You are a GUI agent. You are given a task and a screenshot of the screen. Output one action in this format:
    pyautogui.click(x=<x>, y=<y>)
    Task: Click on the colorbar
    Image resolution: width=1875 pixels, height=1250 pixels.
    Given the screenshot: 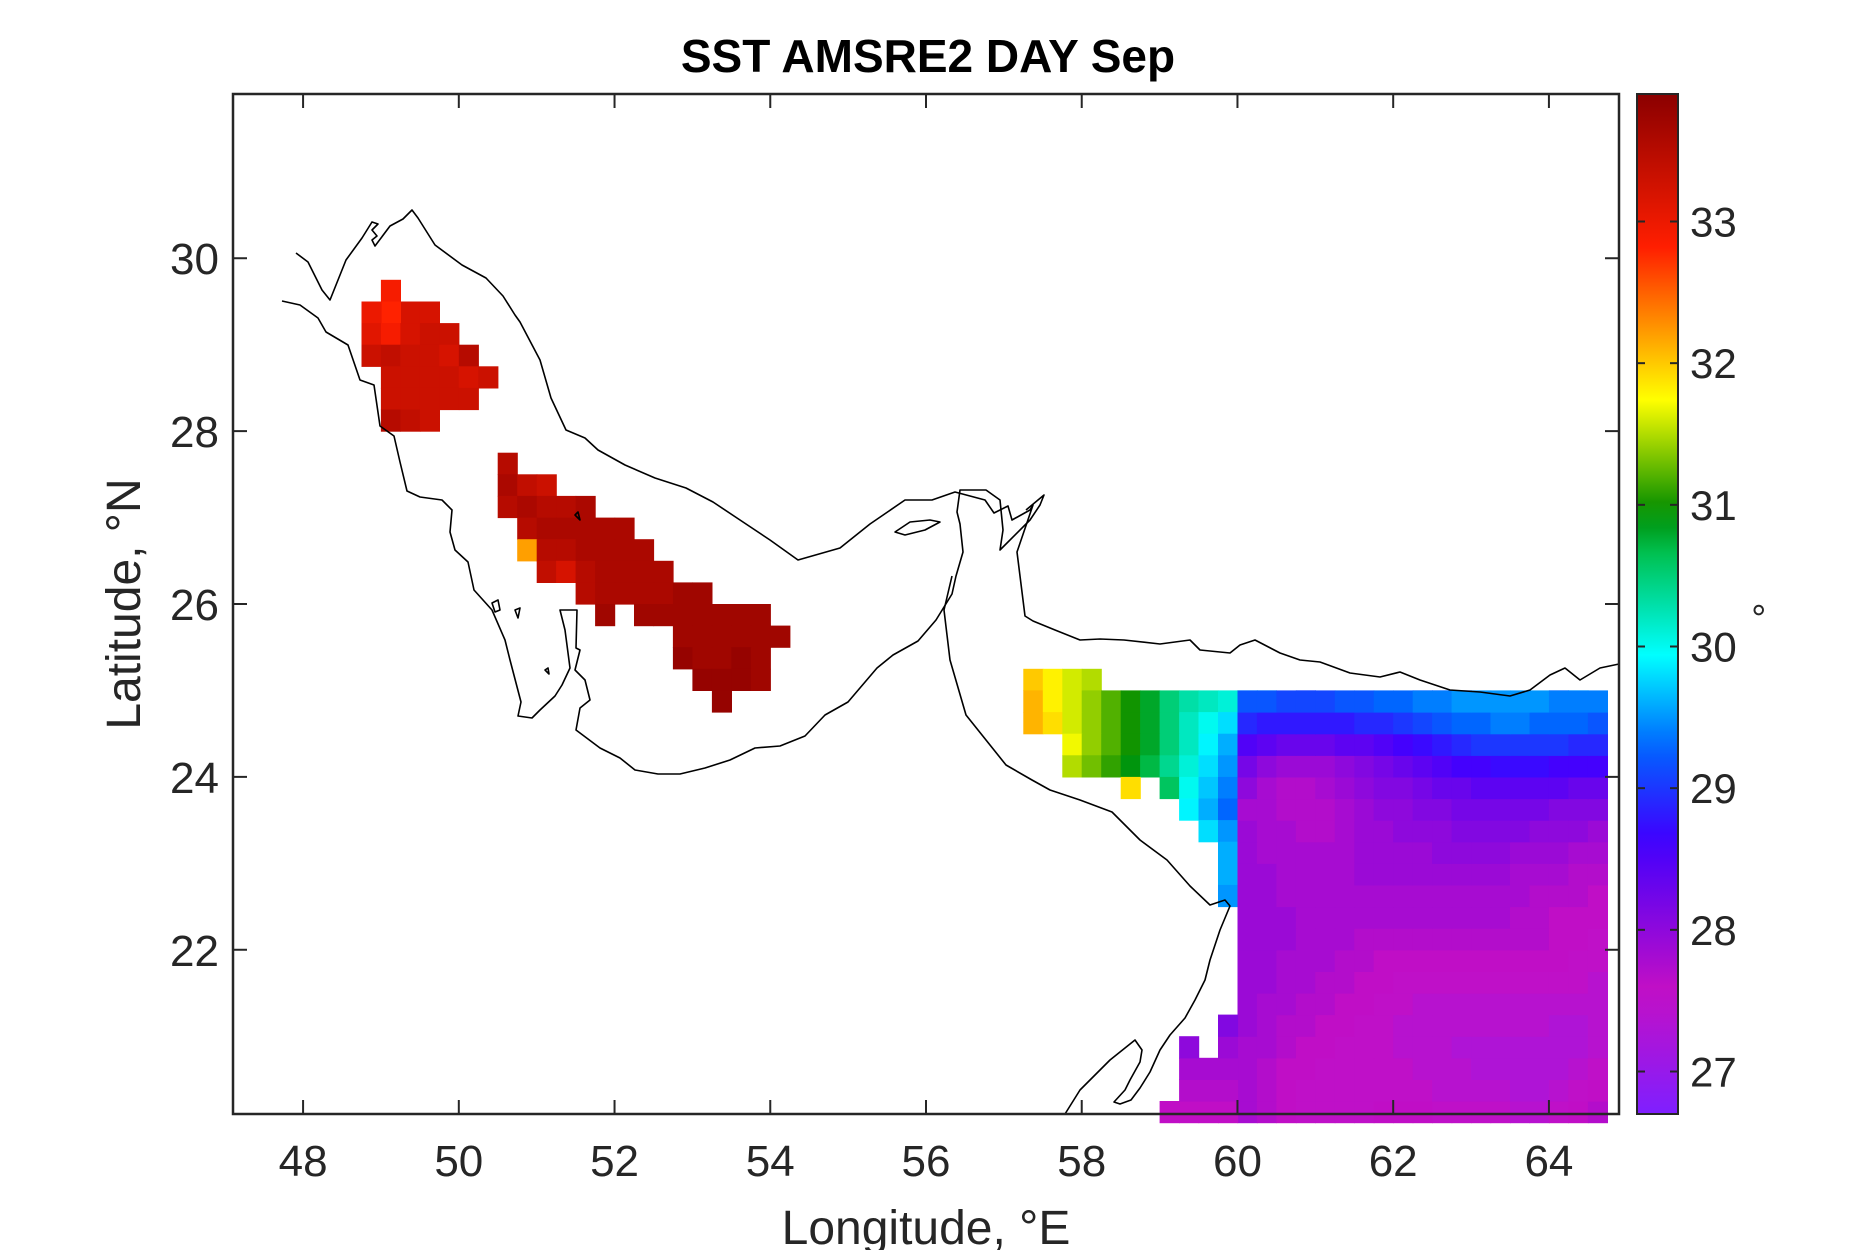 What is the action you would take?
    pyautogui.click(x=1657, y=604)
    